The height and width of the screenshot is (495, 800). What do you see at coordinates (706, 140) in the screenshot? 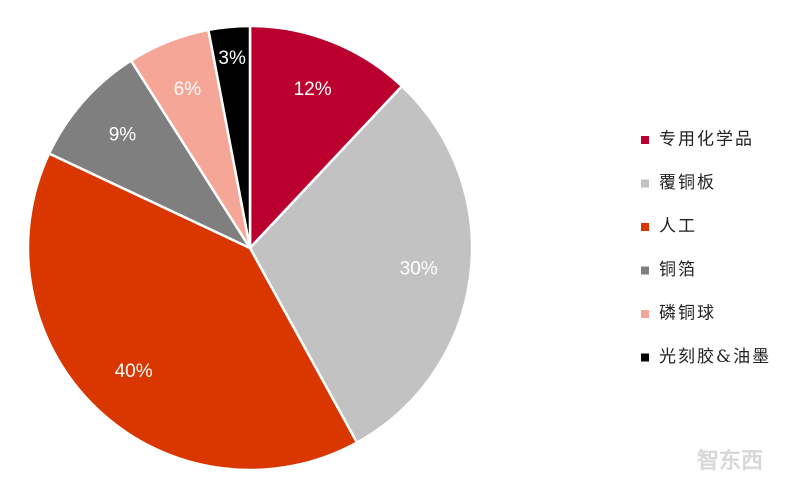
I see `legend-label: 专用化学品` at bounding box center [706, 140].